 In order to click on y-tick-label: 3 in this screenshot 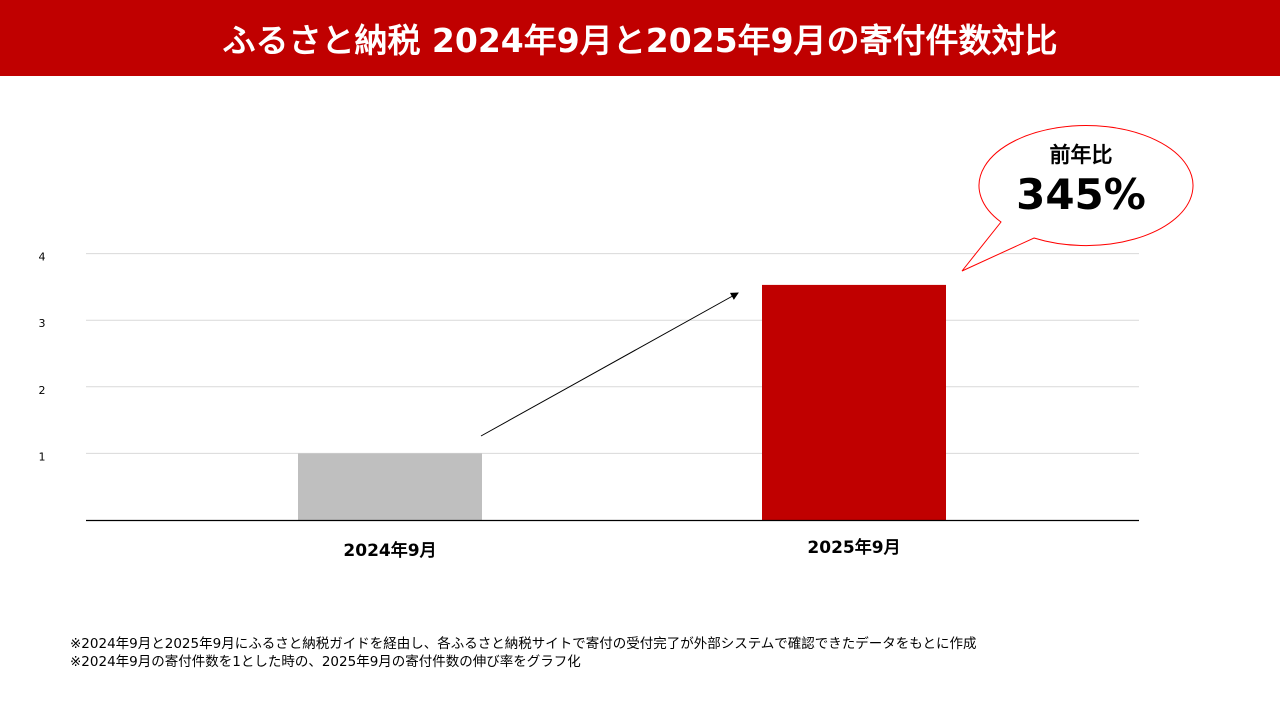, I will do `click(42, 323)`.